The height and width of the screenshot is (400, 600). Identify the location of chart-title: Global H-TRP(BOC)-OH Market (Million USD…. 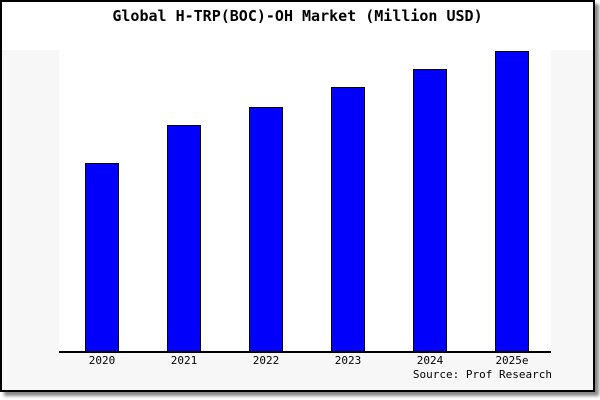
(297, 16).